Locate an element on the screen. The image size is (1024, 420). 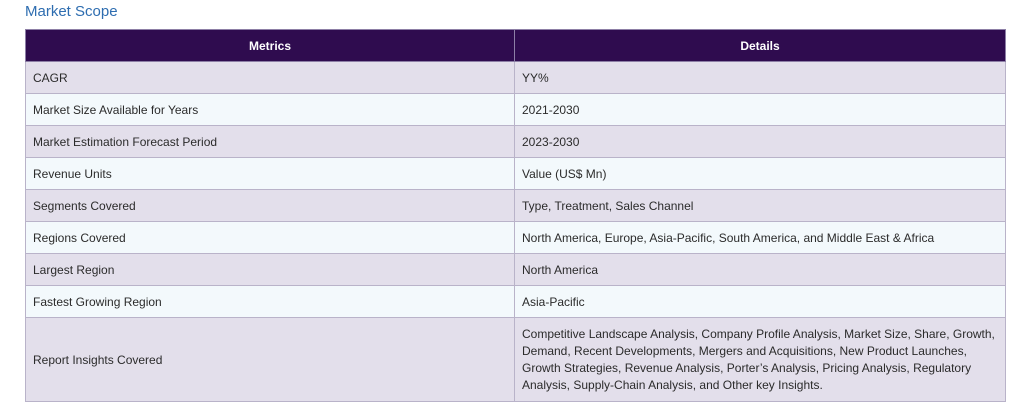
metric-cell: Report Insights Covered is located at coordinates (270, 359).